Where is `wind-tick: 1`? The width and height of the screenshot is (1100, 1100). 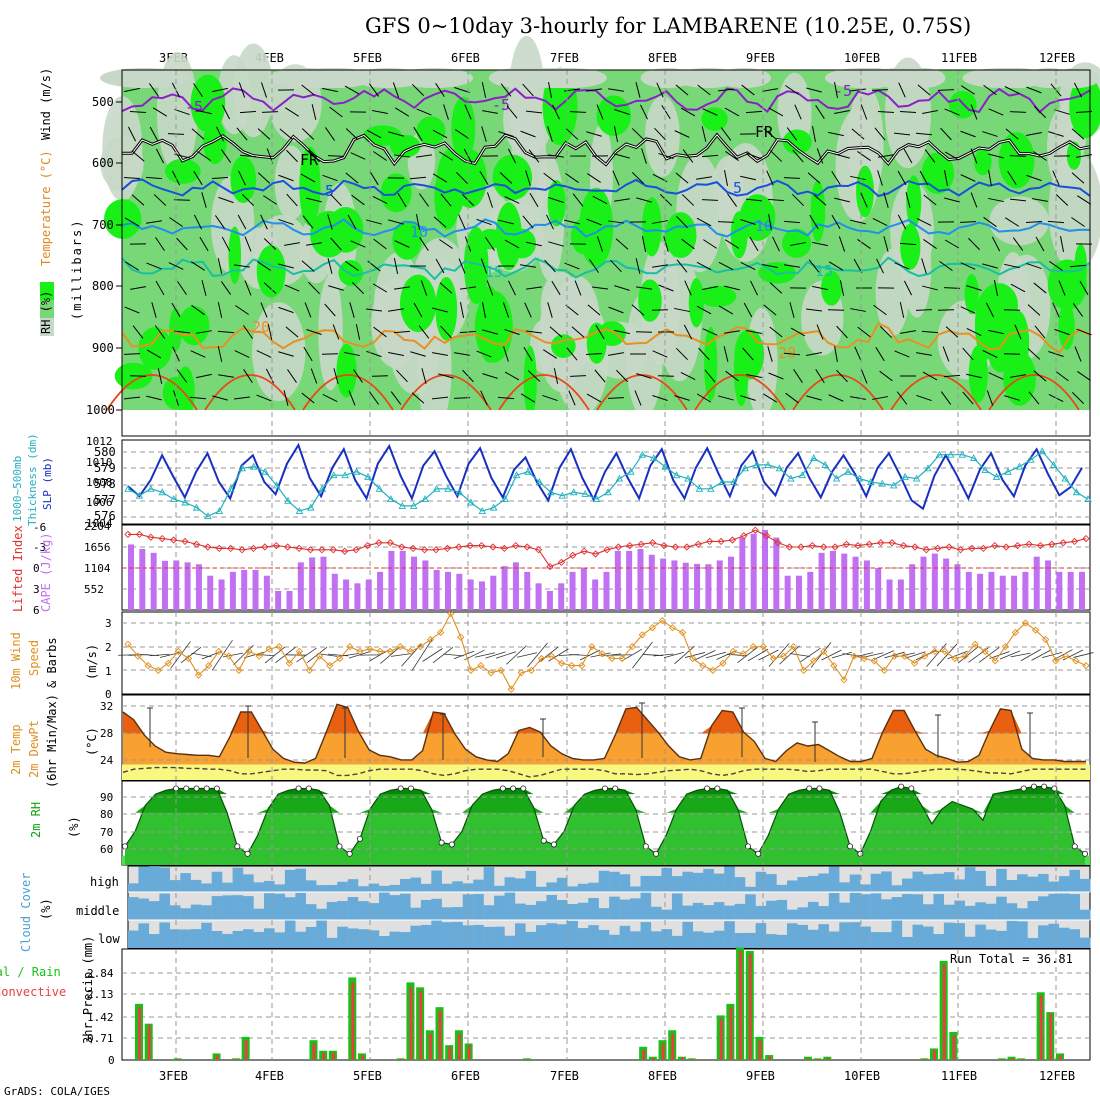 wind-tick: 1 is located at coordinates (108, 671).